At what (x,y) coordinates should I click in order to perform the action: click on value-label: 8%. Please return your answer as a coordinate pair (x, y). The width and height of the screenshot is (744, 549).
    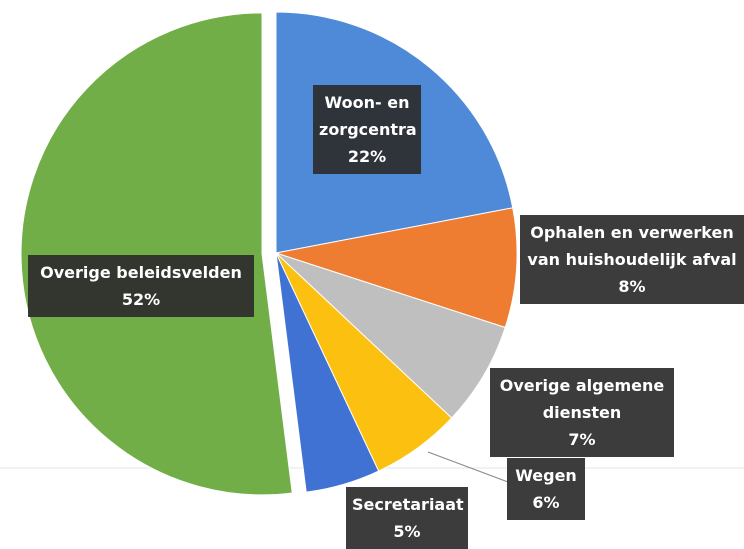
    Looking at the image, I should click on (632, 286).